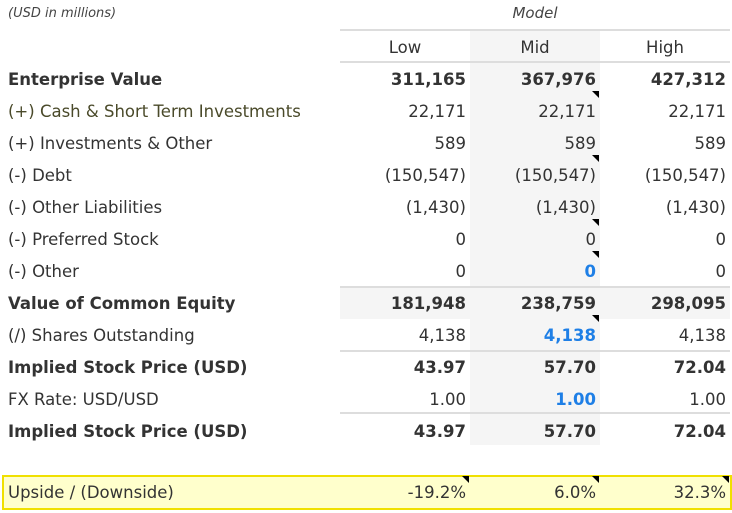 Image resolution: width=732 pixels, height=513 pixels. I want to click on mid-column-shade, so click(535, 238).